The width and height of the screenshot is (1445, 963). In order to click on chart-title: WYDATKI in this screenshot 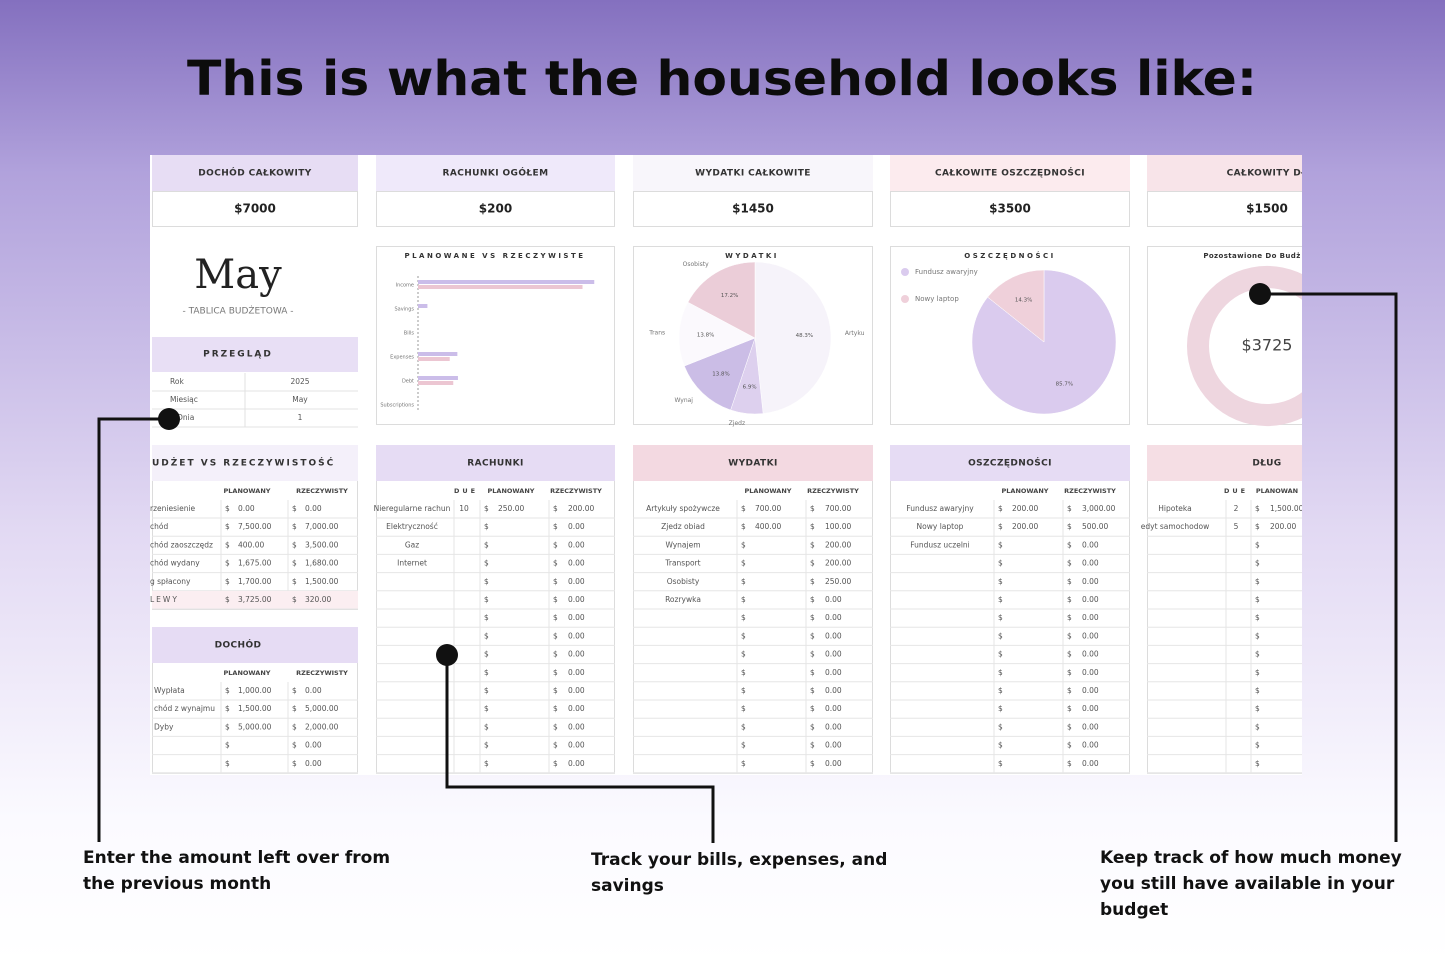, I will do `click(752, 256)`.